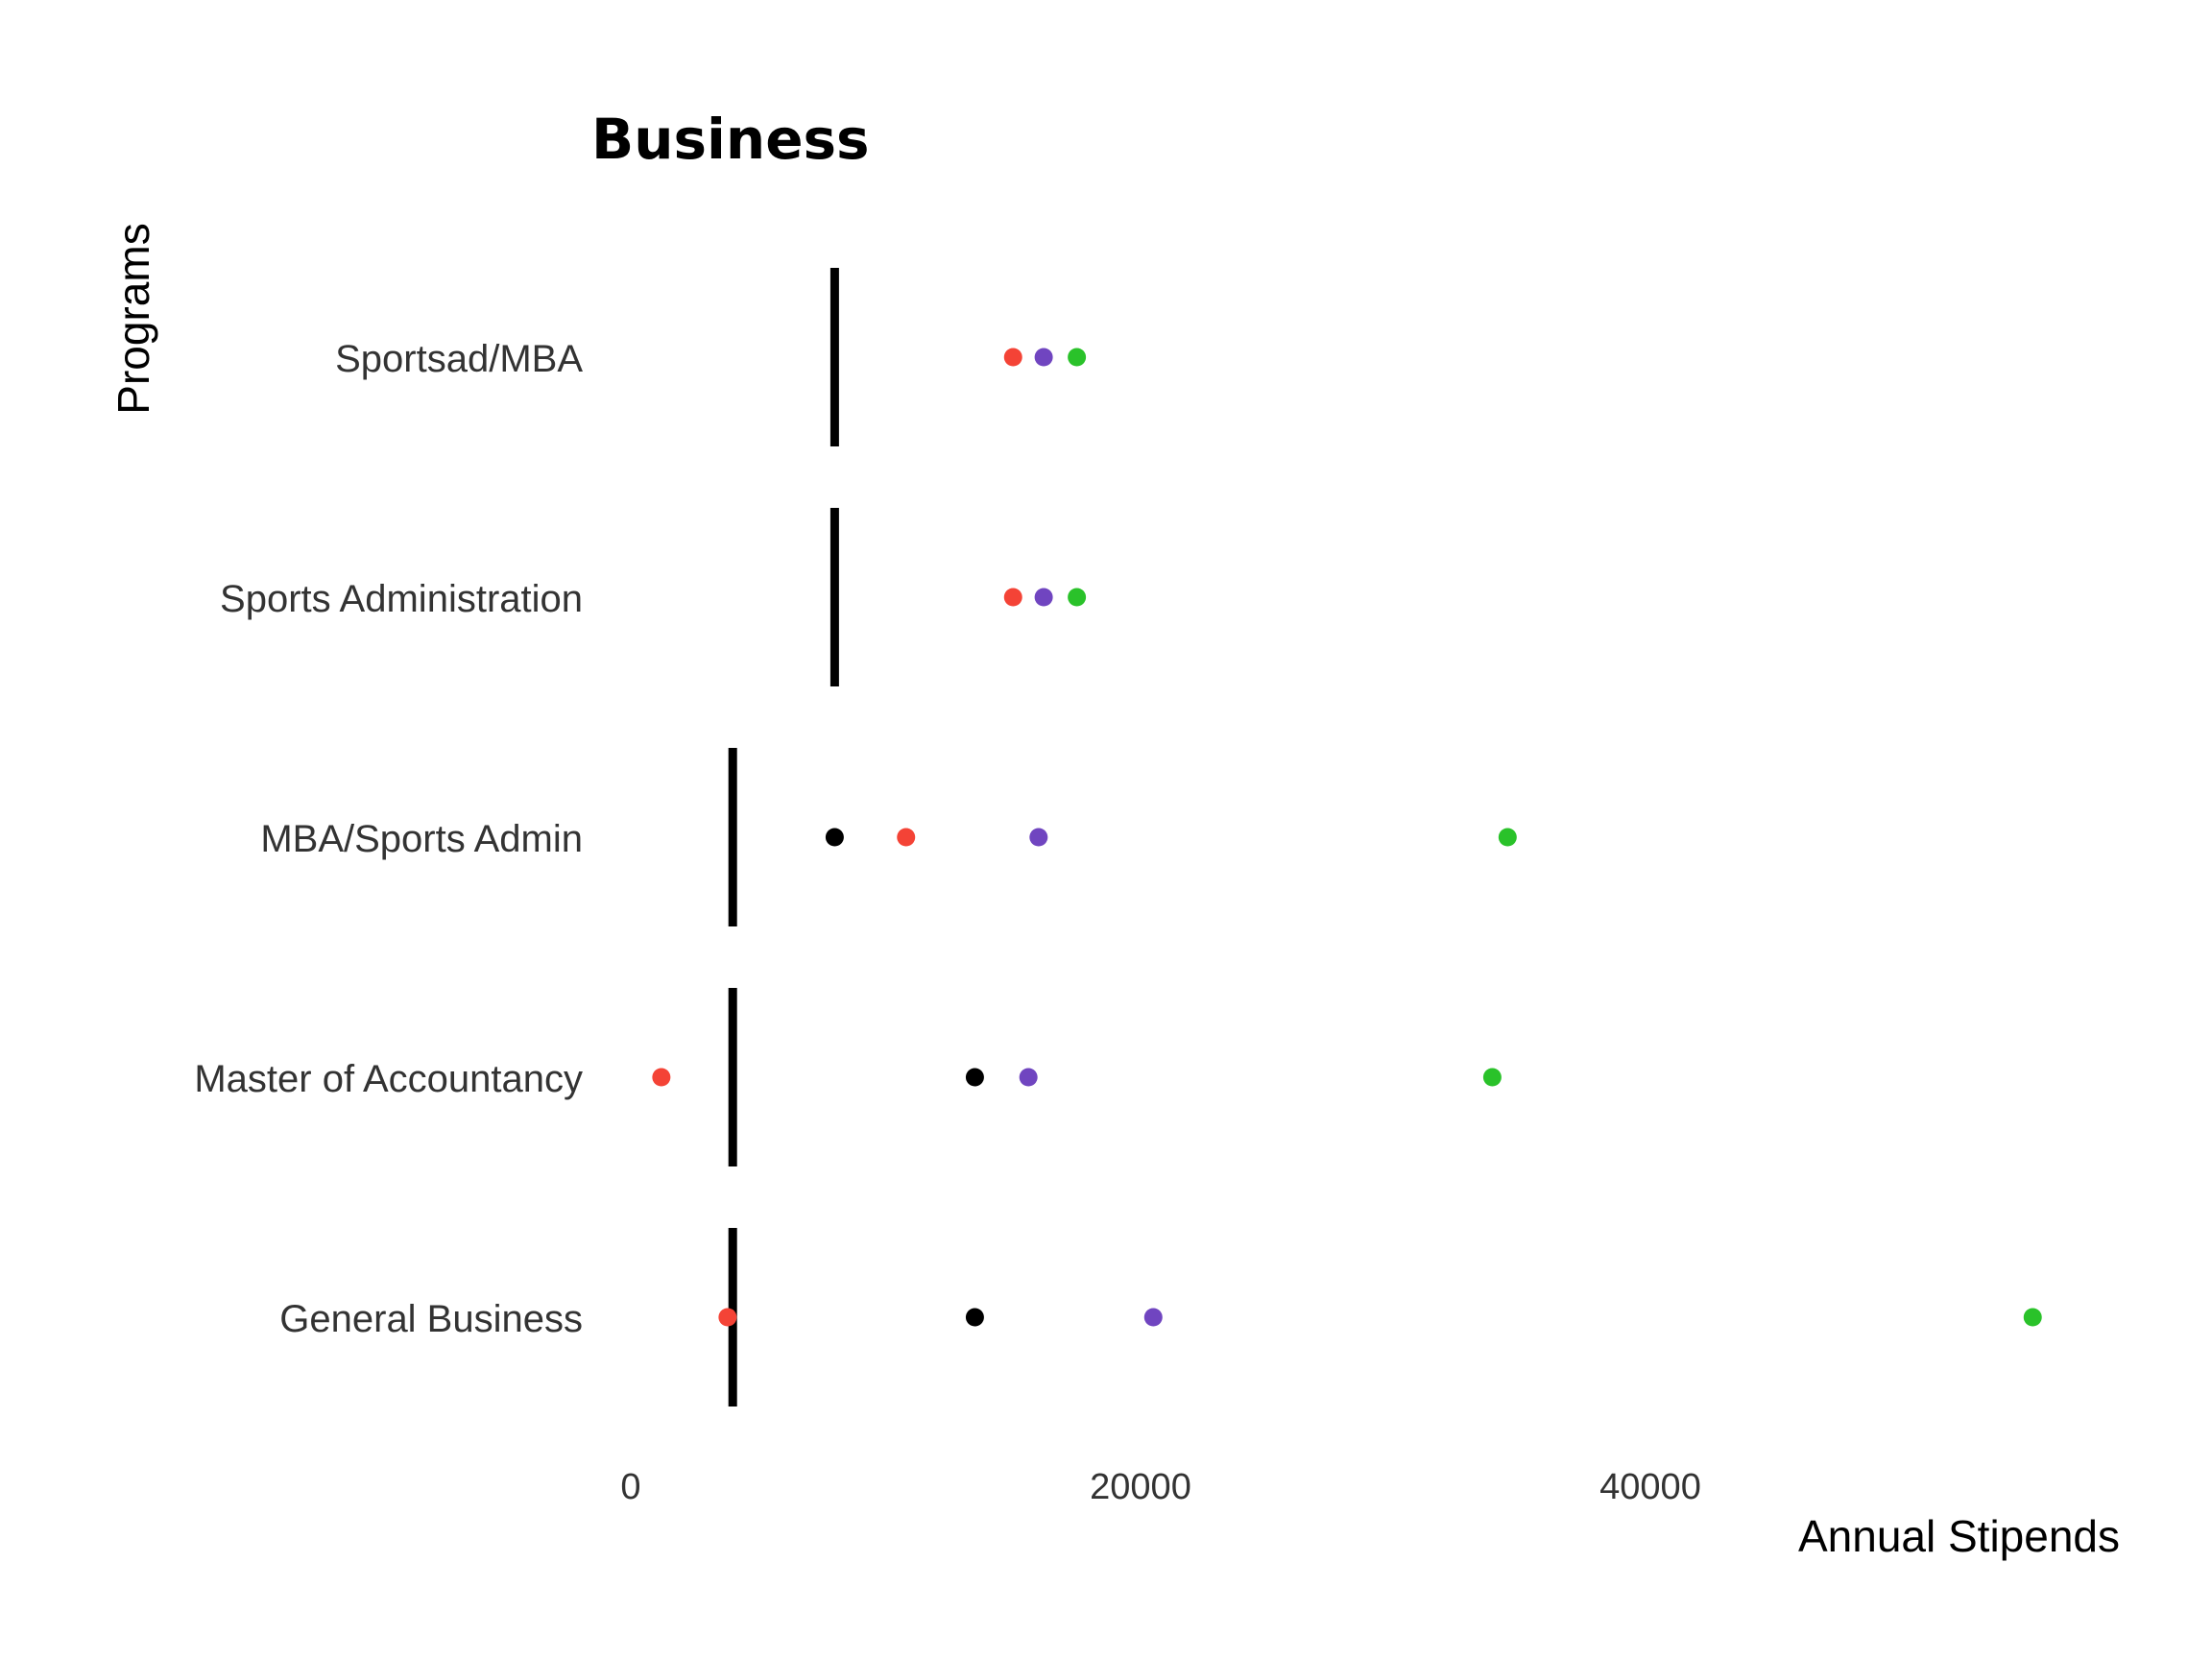 This screenshot has width=2212, height=1659. What do you see at coordinates (421, 839) in the screenshot?
I see `category-label: MBA/Sports Admin` at bounding box center [421, 839].